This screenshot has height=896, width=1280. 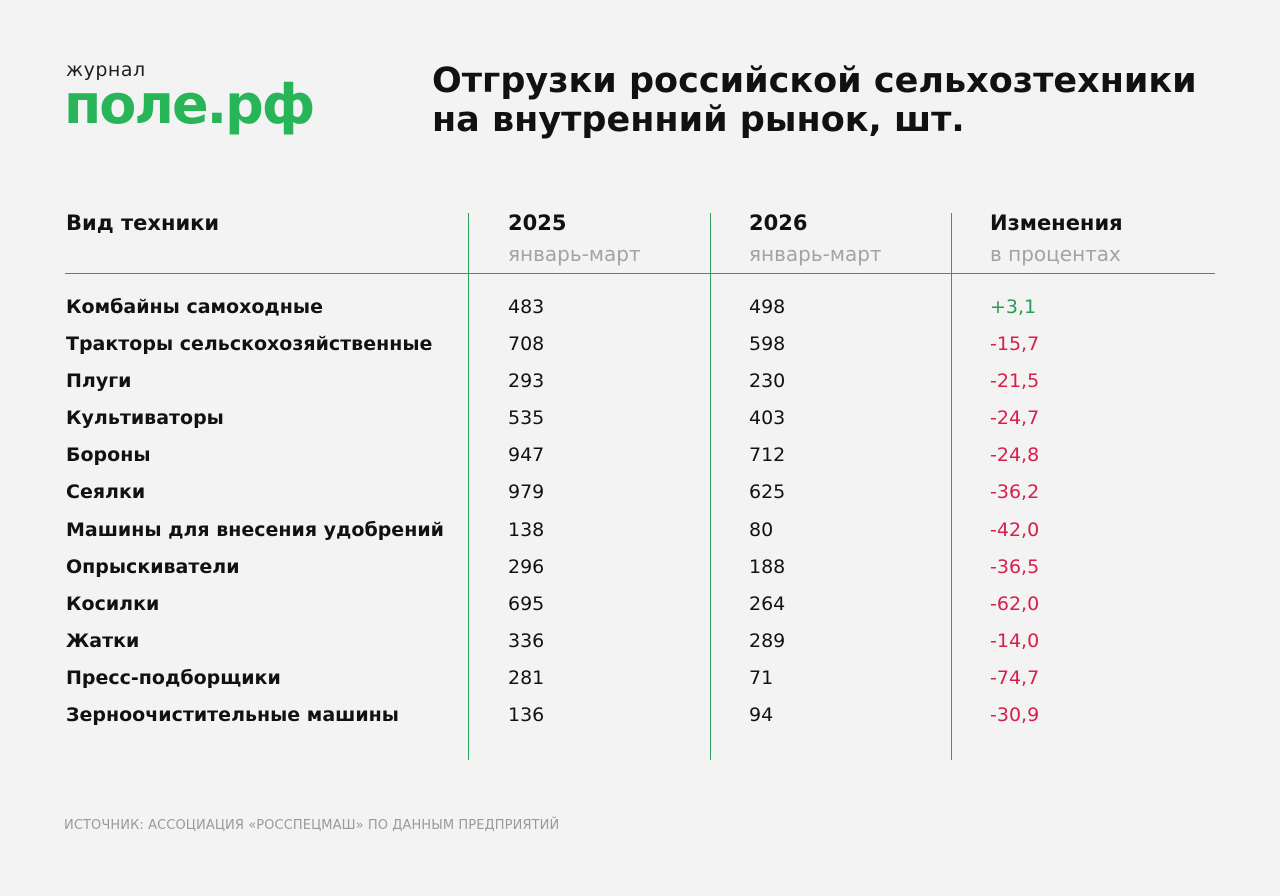 I want to click on table-row: Тракторы сельскохозяйственные 708 598 -15,7, so click(x=640, y=345).